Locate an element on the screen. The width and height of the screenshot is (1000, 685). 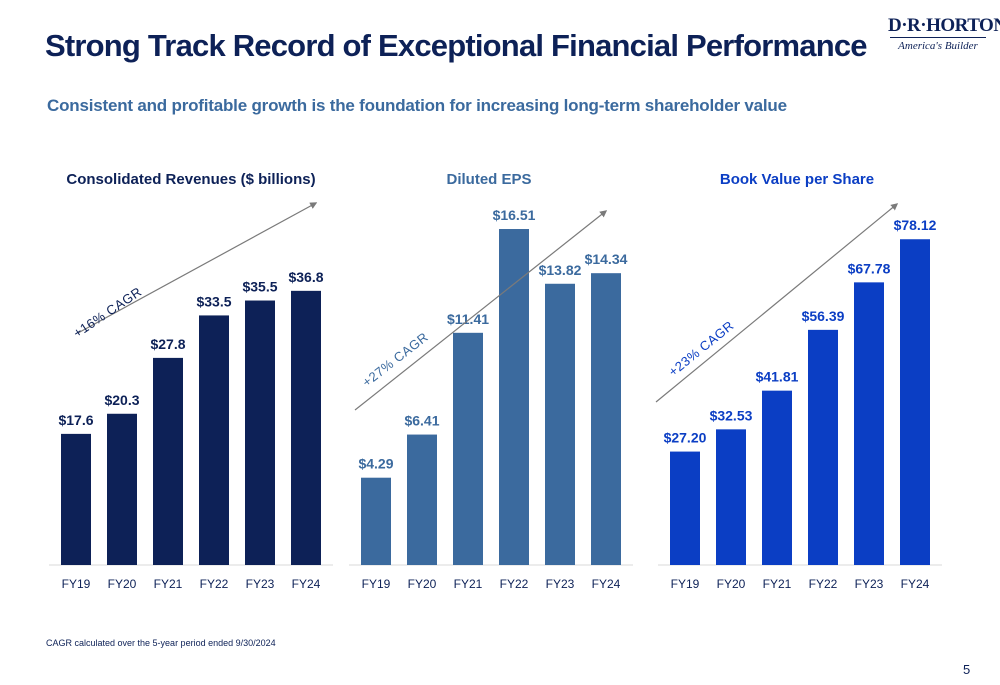
revenue-cagr-label: +16% CAGR is located at coordinates (107, 312).